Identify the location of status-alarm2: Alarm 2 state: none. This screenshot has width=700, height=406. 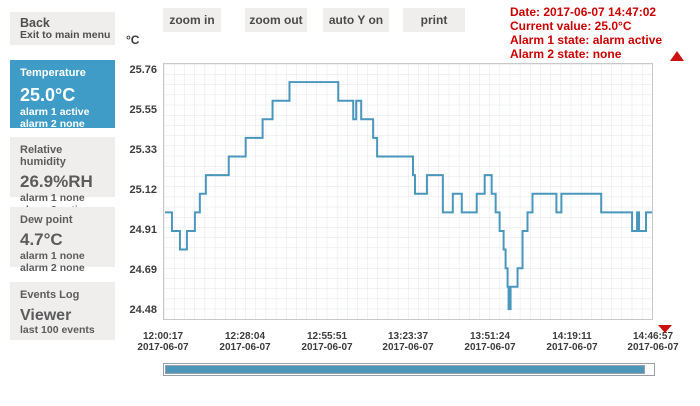
(566, 54).